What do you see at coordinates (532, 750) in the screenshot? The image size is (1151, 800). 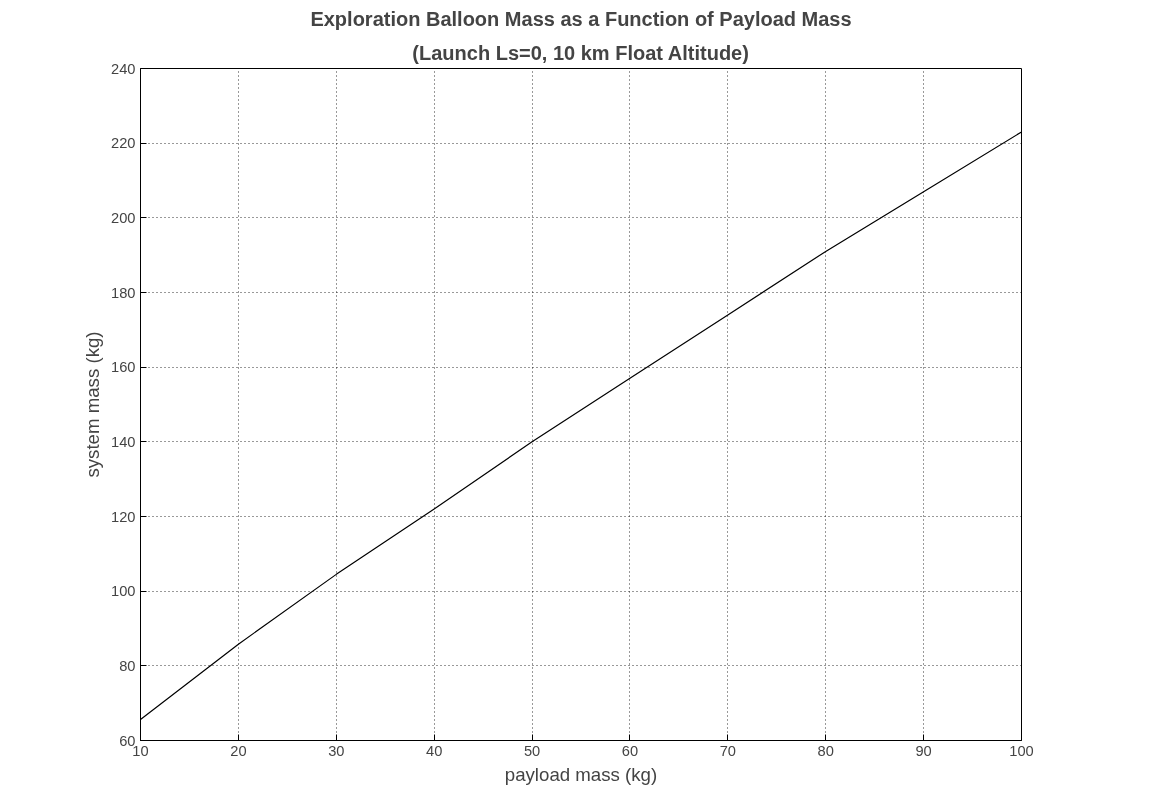 I see `x-tick-label: 50` at bounding box center [532, 750].